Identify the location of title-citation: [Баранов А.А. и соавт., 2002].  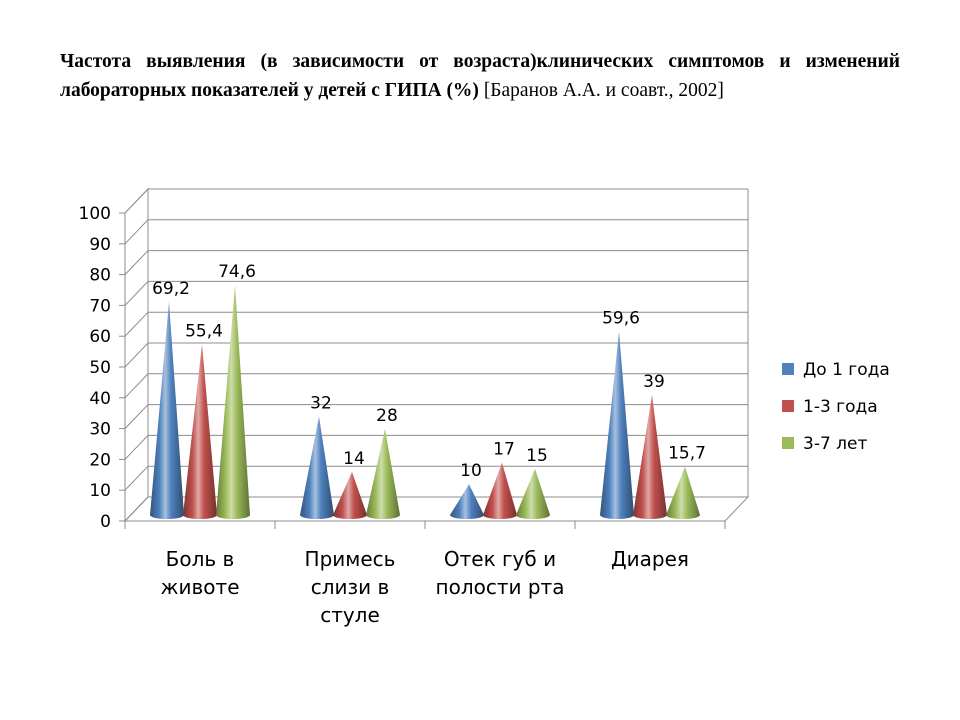
(601, 90).